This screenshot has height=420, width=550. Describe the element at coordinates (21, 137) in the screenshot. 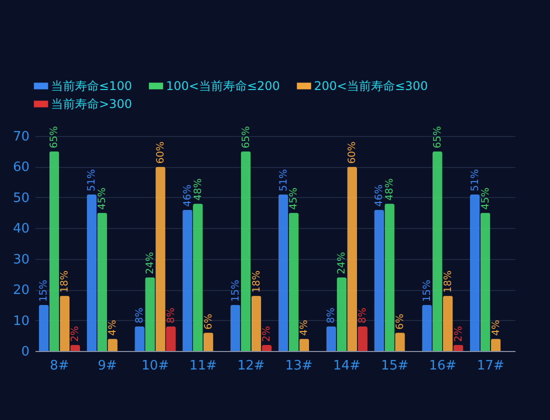

I see `y-tick-label: 70` at that location.